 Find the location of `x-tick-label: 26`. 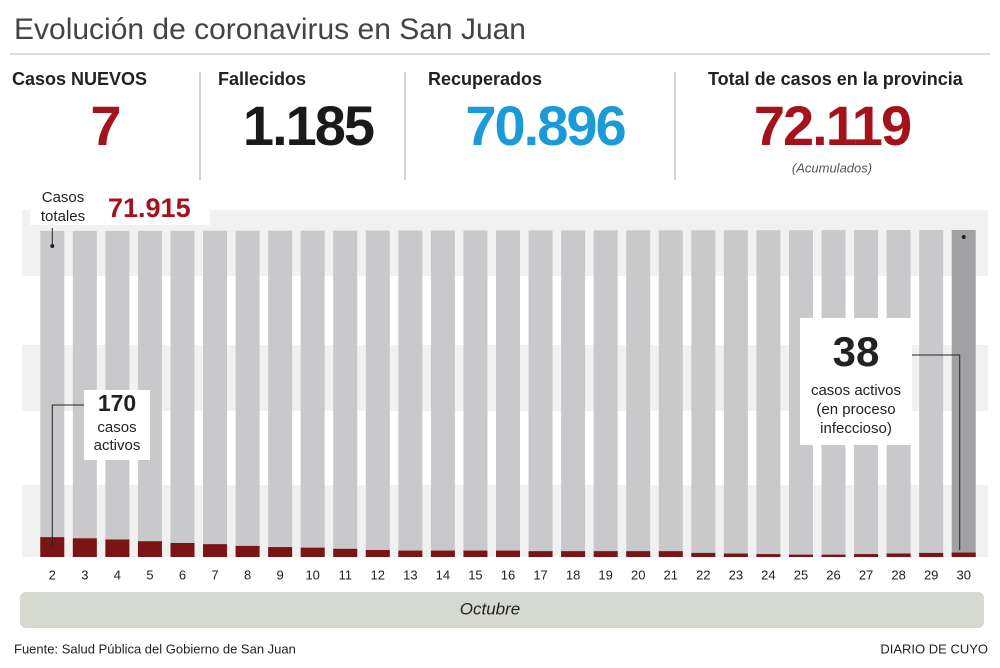

x-tick-label: 26 is located at coordinates (833, 574).